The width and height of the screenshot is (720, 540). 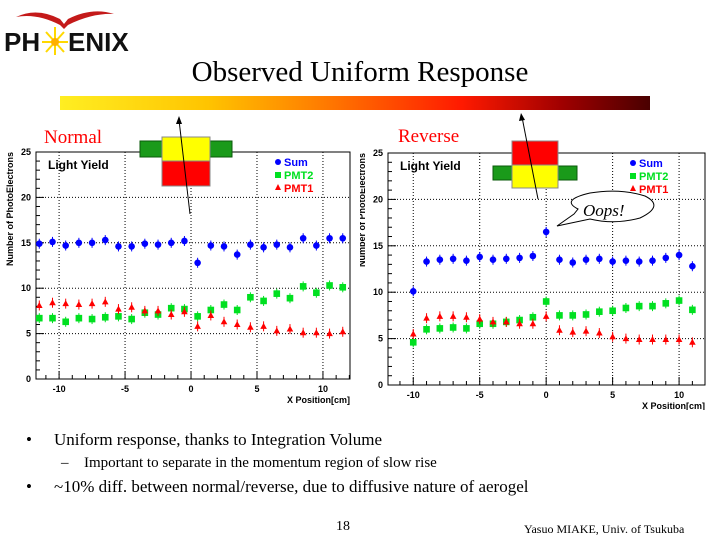 I want to click on x-axis-label: X Position[cm], so click(x=318, y=400).